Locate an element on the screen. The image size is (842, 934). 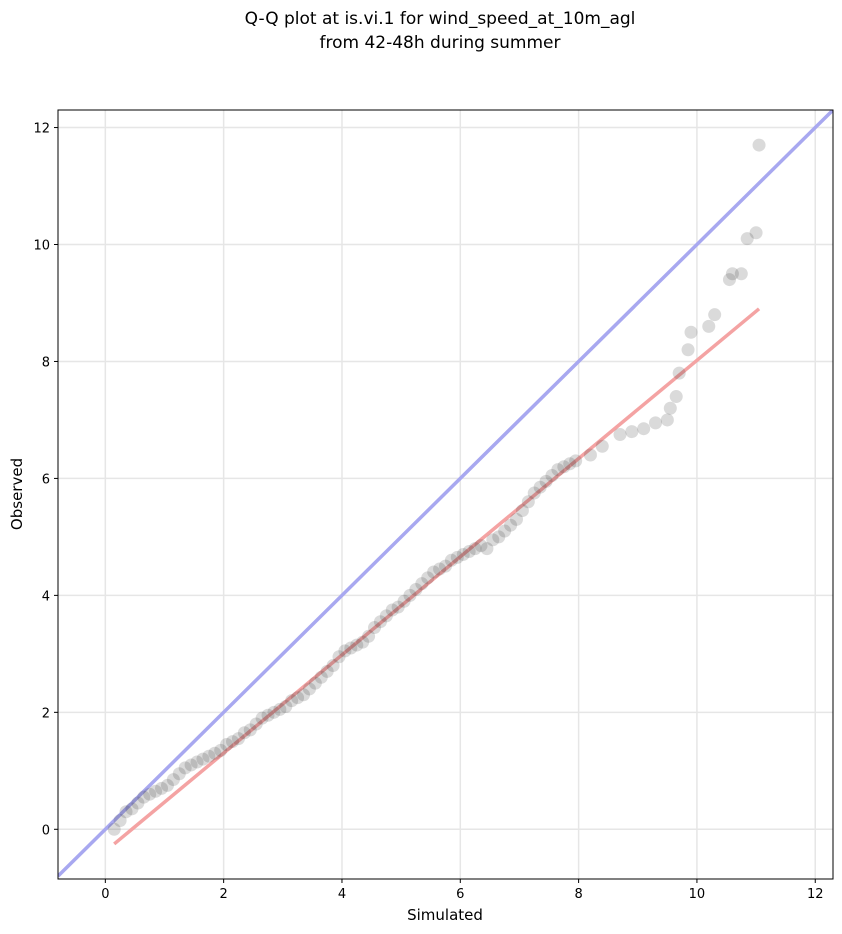
x-tick-label: 2 is located at coordinates (224, 894).